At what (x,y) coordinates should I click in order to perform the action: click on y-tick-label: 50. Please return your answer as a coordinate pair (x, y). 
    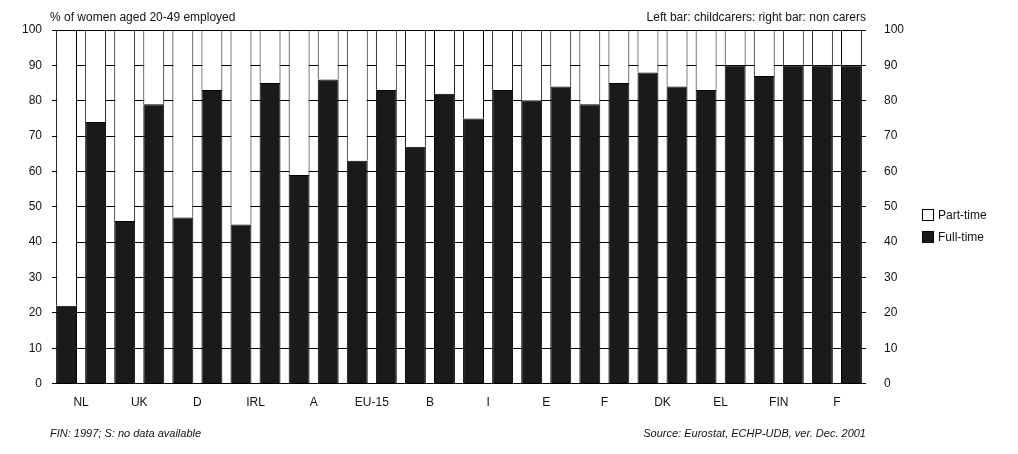
    Looking at the image, I should click on (35, 206).